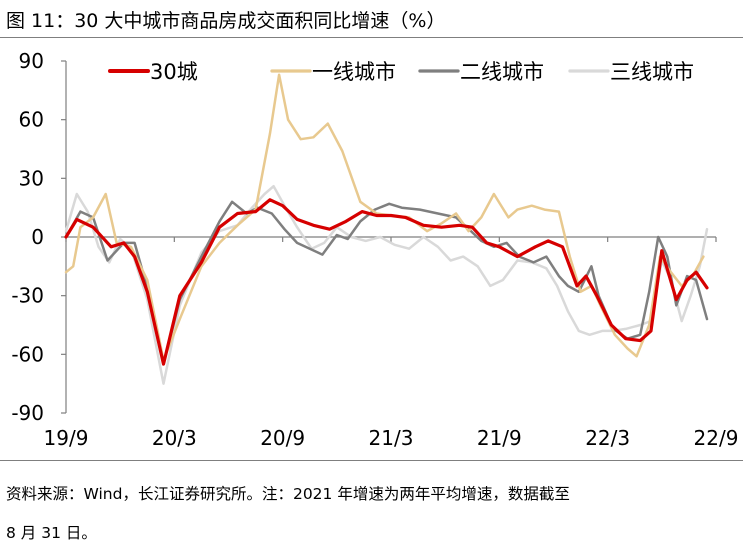  I want to click on y-tick-label: -30, so click(27, 296).